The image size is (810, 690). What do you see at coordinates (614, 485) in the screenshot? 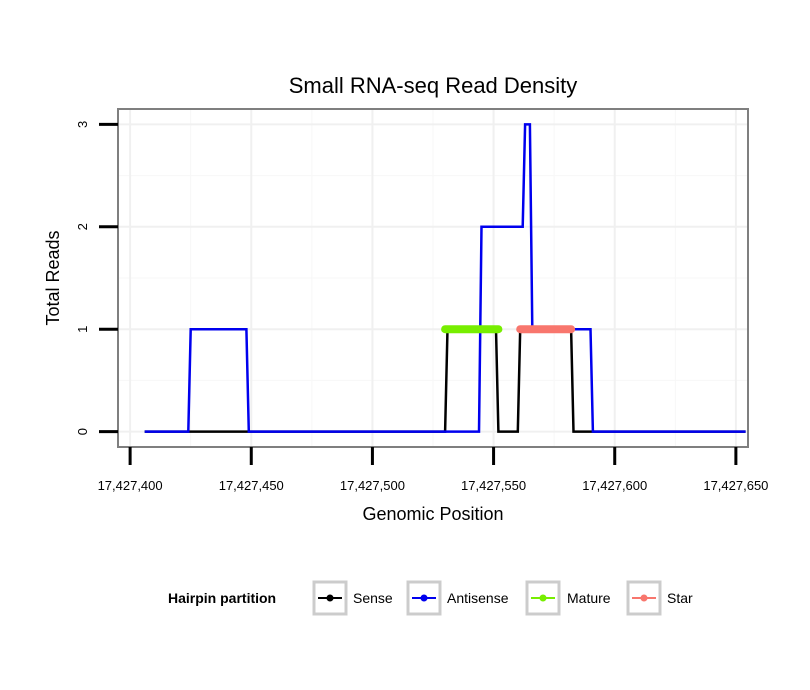
I see `x-tick-label: 17,427,600` at bounding box center [614, 485].